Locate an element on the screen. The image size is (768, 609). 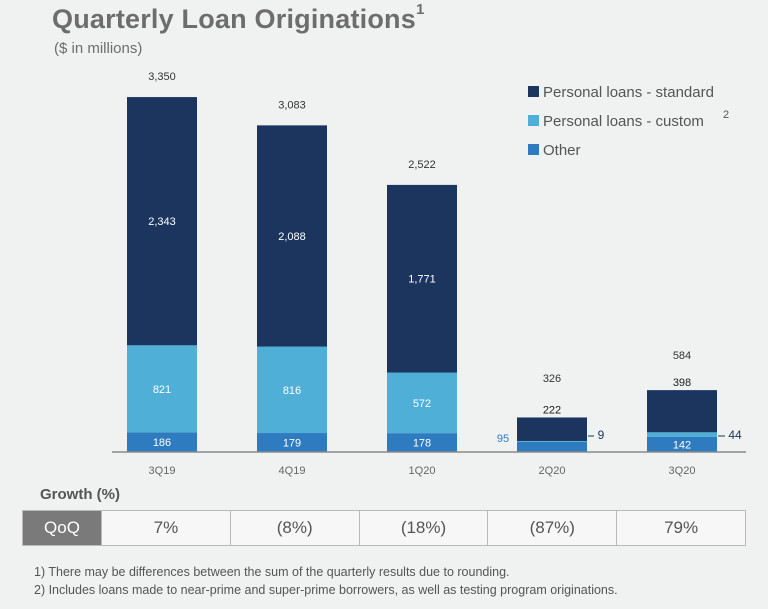
bar-segment-custom-3q20 is located at coordinates (682, 434).